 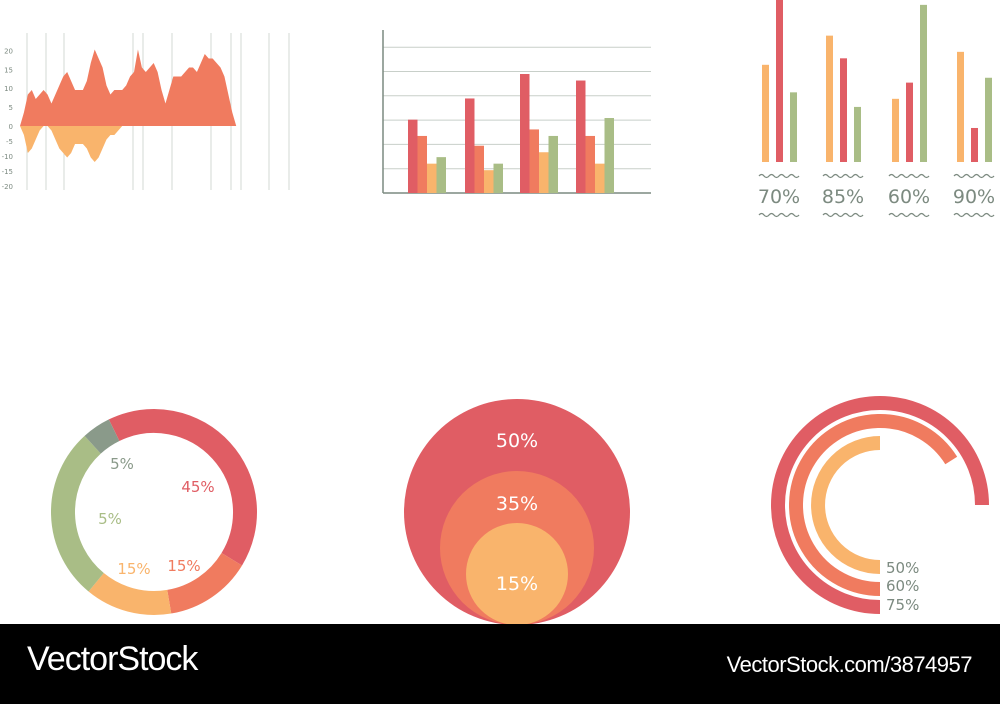 I want to click on stock-id-text: VectorStock.com/3874957, so click(x=849, y=664).